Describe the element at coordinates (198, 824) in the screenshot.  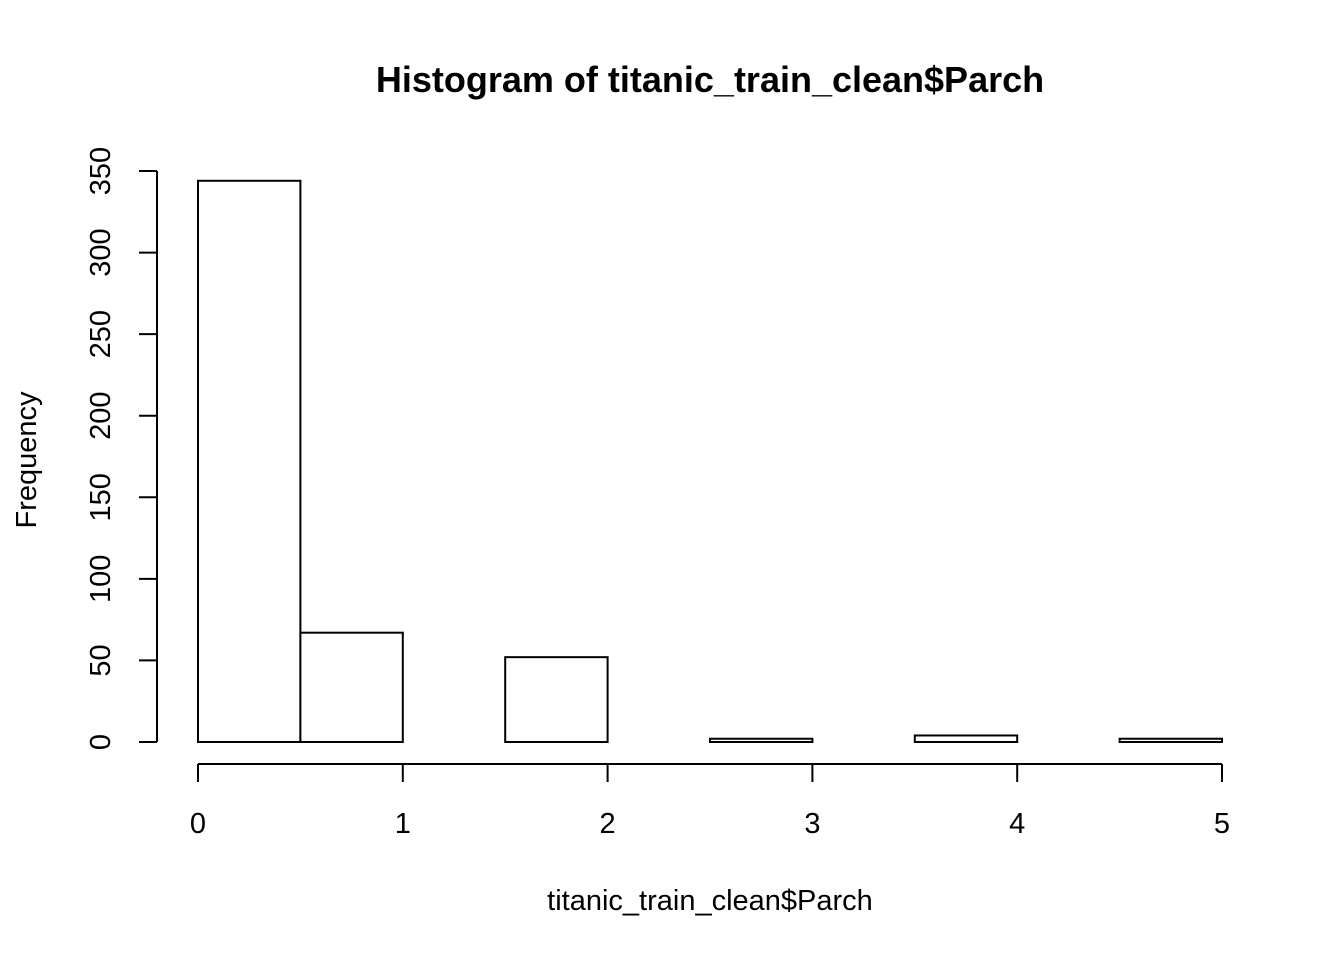
I see `x-tick-label-0: 0` at that location.